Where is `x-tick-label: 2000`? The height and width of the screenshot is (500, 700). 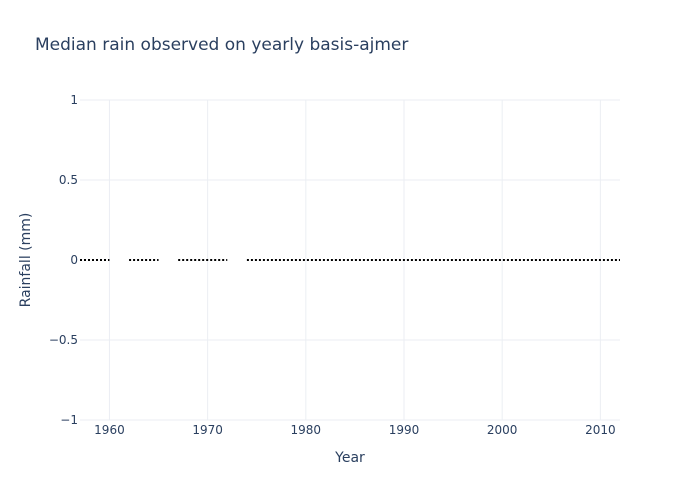 x-tick-label: 2000 is located at coordinates (502, 430).